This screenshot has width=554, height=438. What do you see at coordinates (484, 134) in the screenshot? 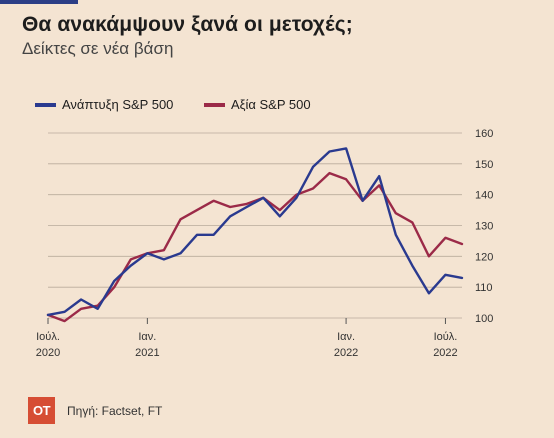
I see `y-tick-label: 160` at bounding box center [484, 134].